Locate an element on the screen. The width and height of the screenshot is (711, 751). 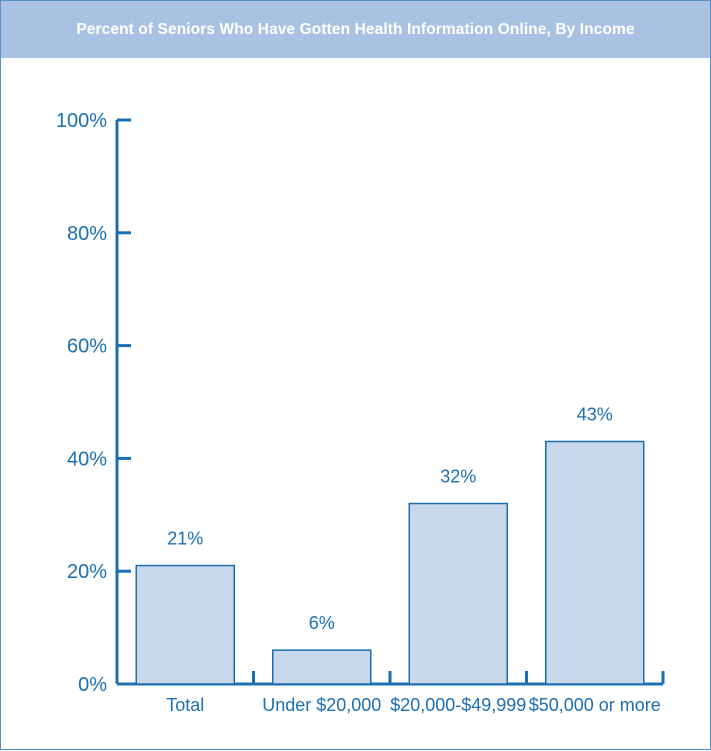
data-label: 32% is located at coordinates (458, 477).